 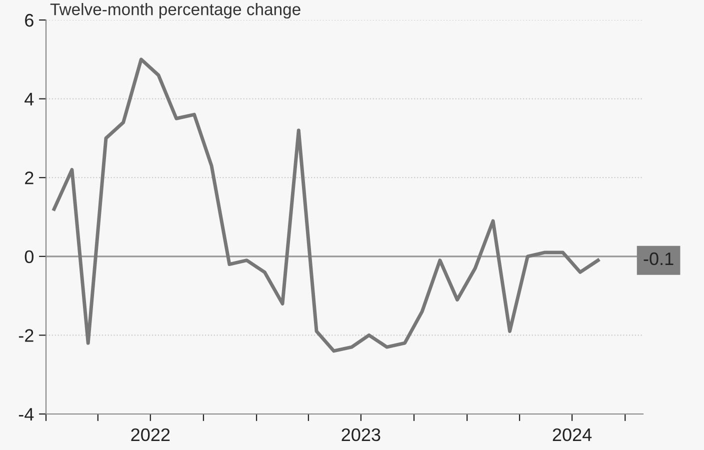 What do you see at coordinates (361, 435) in the screenshot?
I see `x-tick-label: 2023` at bounding box center [361, 435].